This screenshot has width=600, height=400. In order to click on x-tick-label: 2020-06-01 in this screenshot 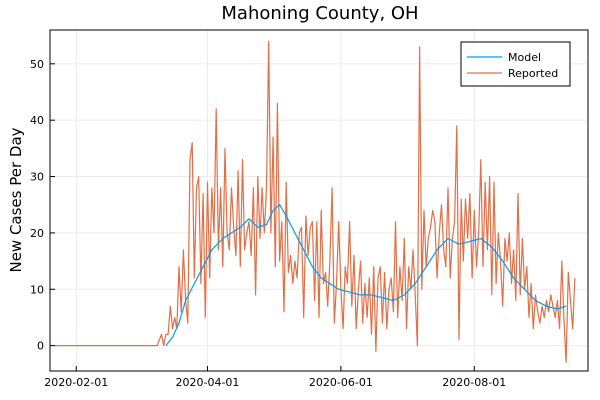, I will do `click(341, 382)`.